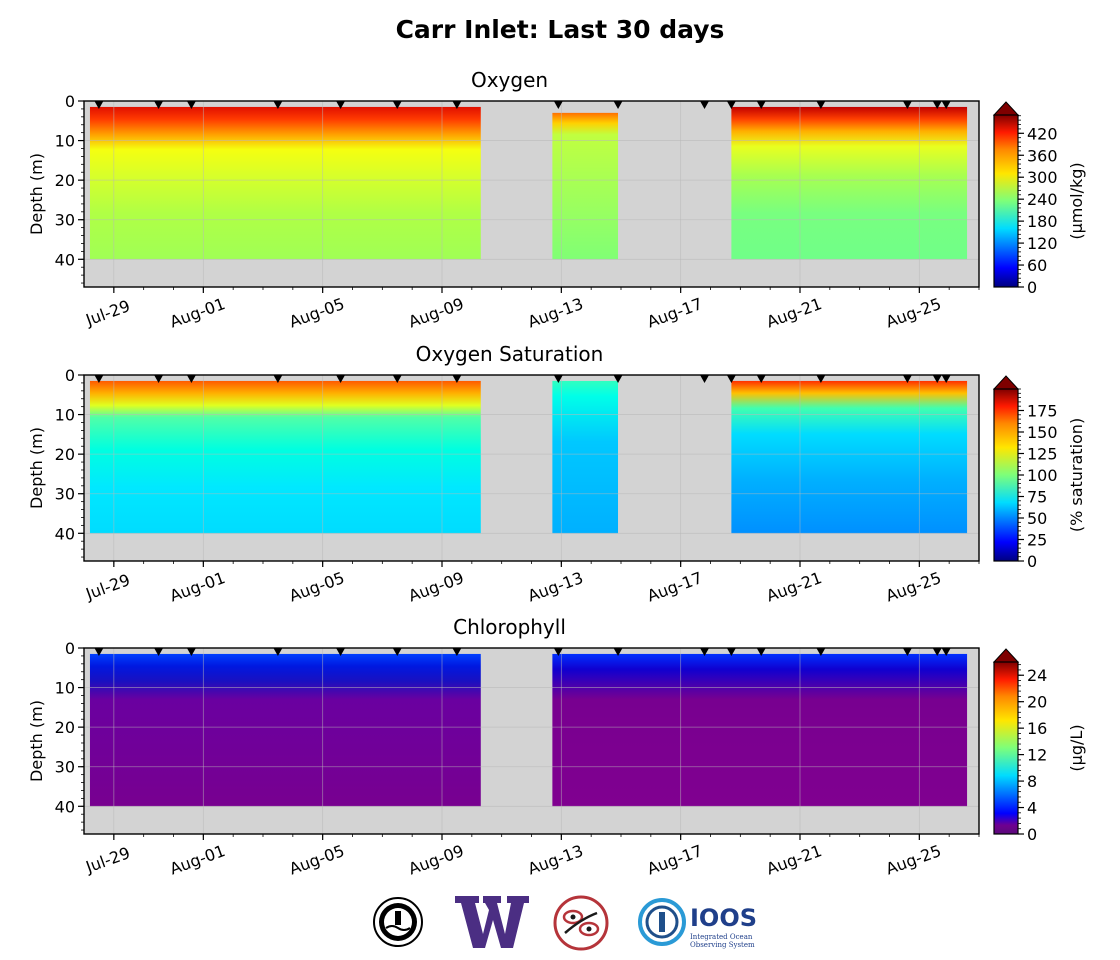  Describe the element at coordinates (1037, 540) in the screenshot. I see `colorbar-tick-label: 25` at that location.